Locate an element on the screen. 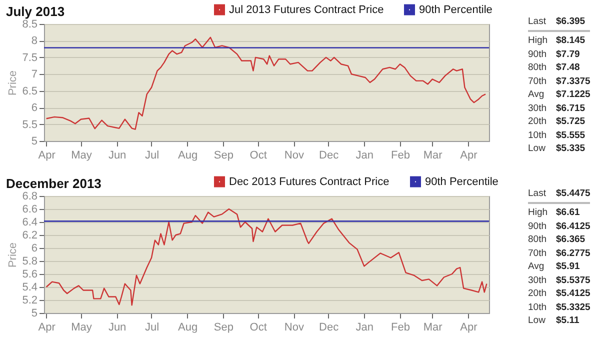 This screenshot has width=600, height=344. y-tick-label: 8.5 is located at coordinates (30, 24).